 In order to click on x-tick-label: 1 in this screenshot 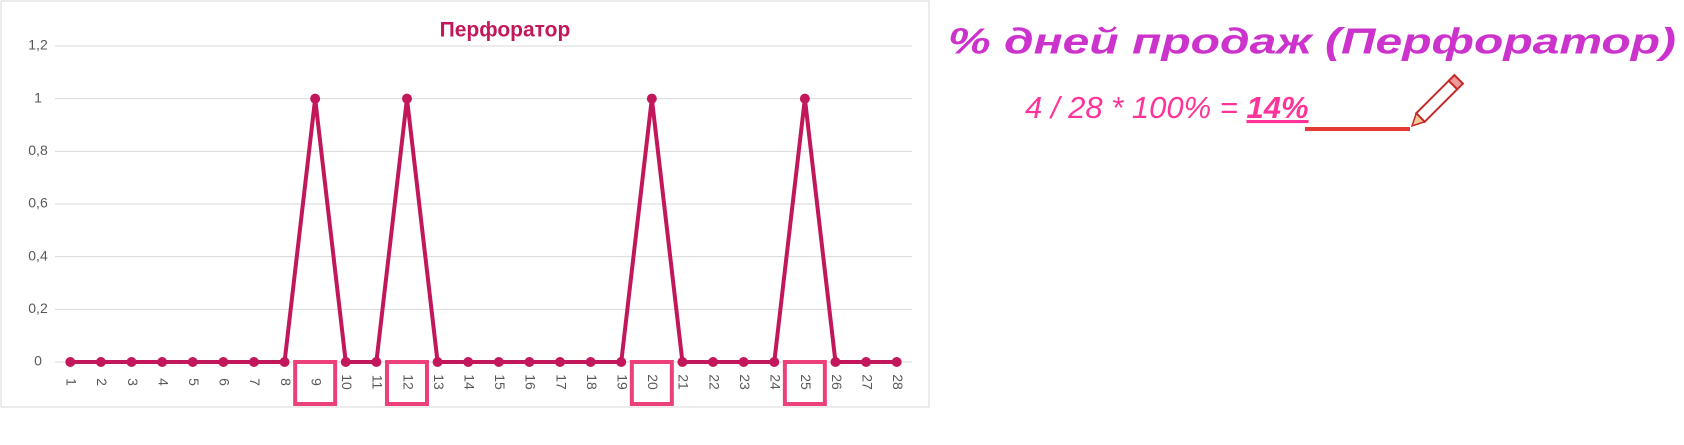, I will do `click(72, 382)`.